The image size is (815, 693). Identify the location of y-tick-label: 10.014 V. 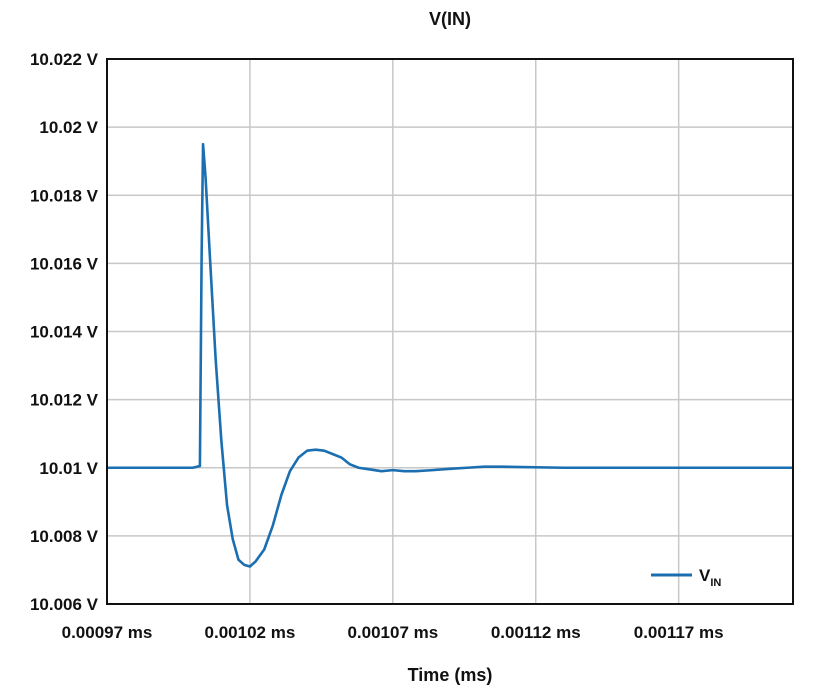
(64, 332).